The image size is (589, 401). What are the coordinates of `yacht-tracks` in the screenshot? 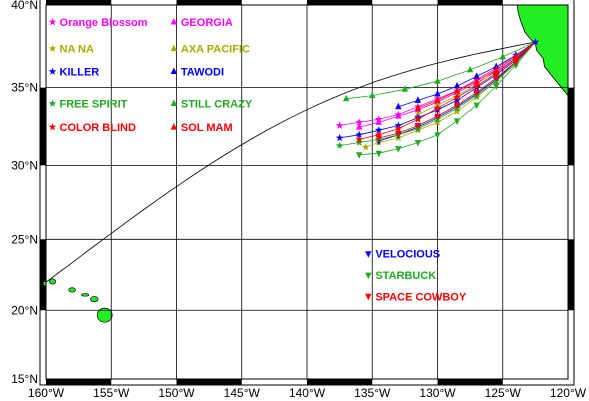 It's located at (437, 98).